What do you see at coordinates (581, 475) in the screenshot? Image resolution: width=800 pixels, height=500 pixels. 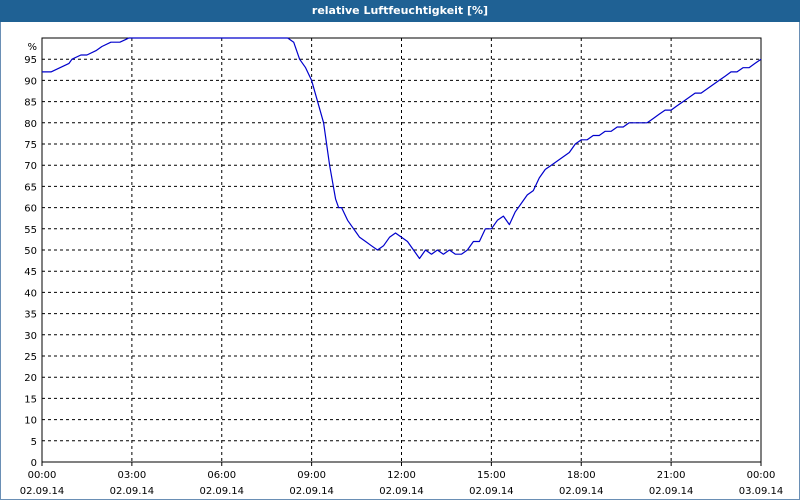 I see `x-tick-time-label: 18:00` at bounding box center [581, 475].